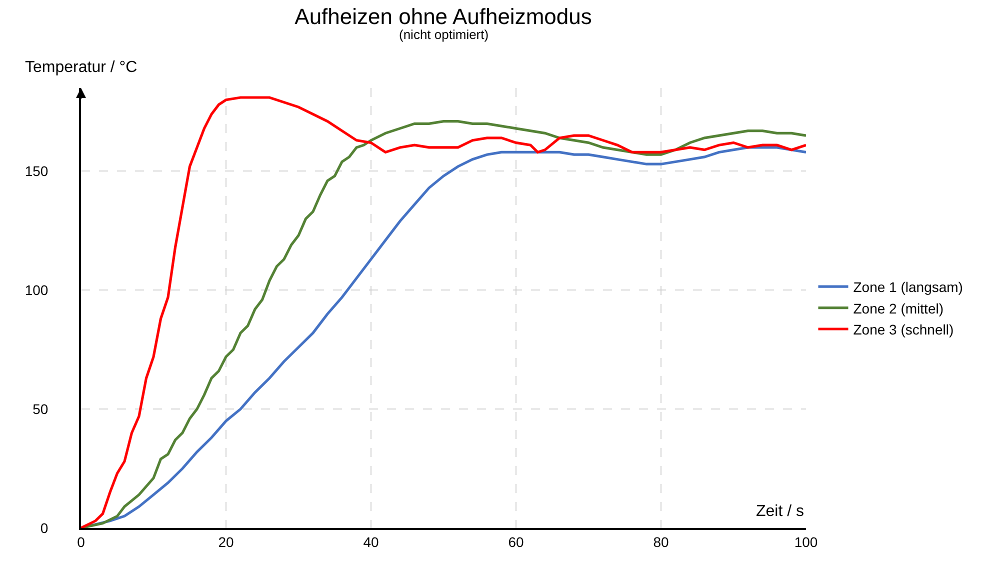 The image size is (985, 562). Describe the element at coordinates (371, 542) in the screenshot. I see `x-tick-label: 40` at that location.